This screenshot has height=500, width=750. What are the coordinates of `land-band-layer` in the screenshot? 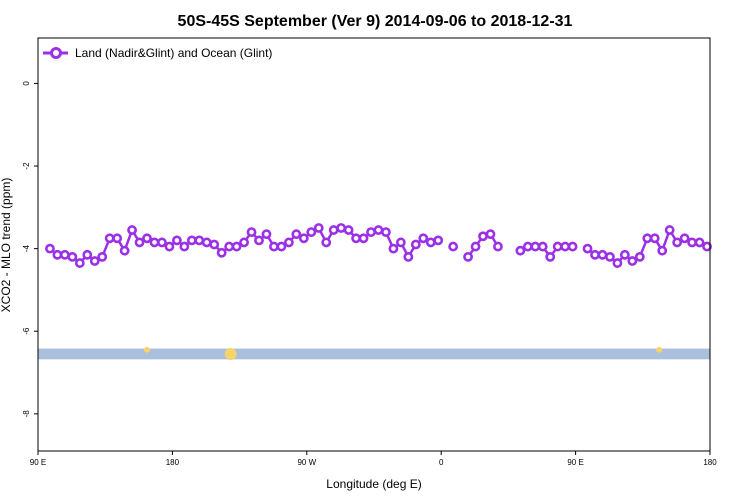 It's located at (374, 353).